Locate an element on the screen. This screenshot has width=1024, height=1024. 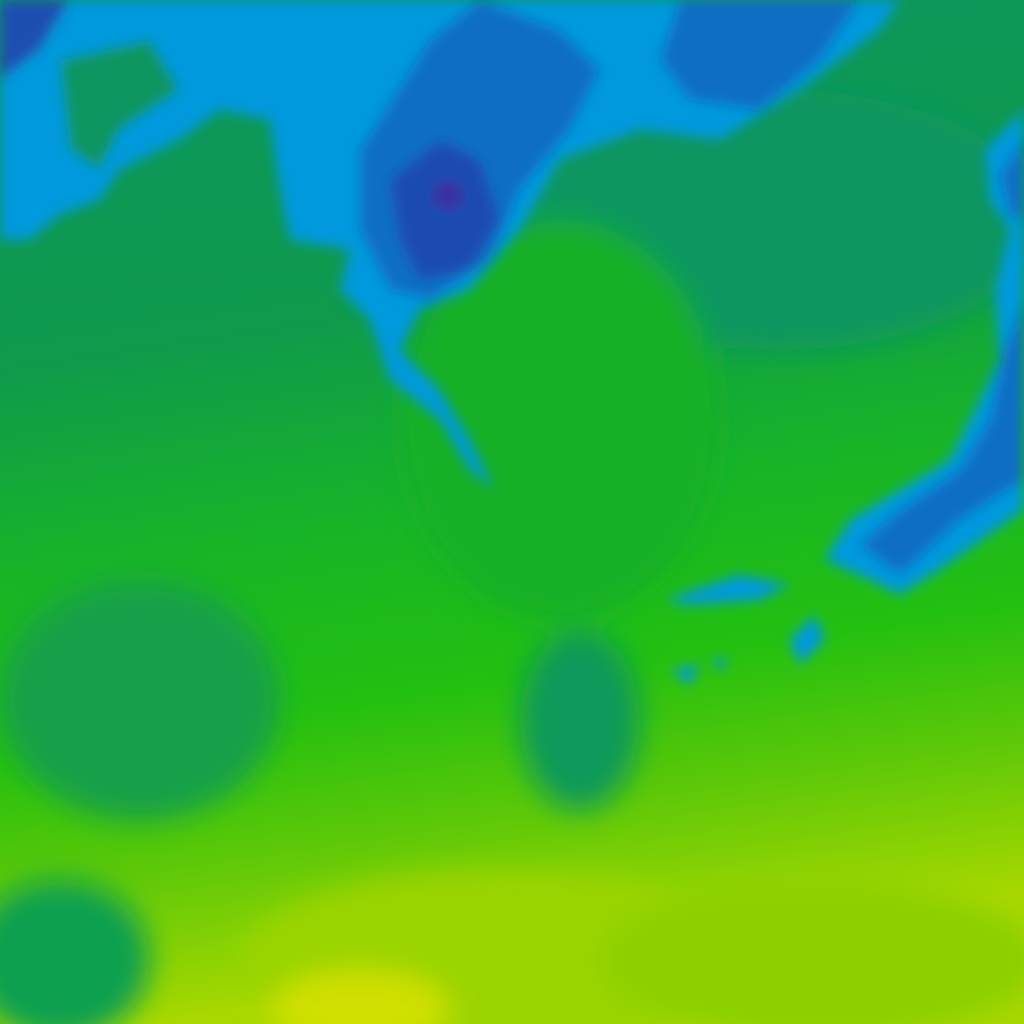
north-deepest-core is located at coordinates (448, 195).